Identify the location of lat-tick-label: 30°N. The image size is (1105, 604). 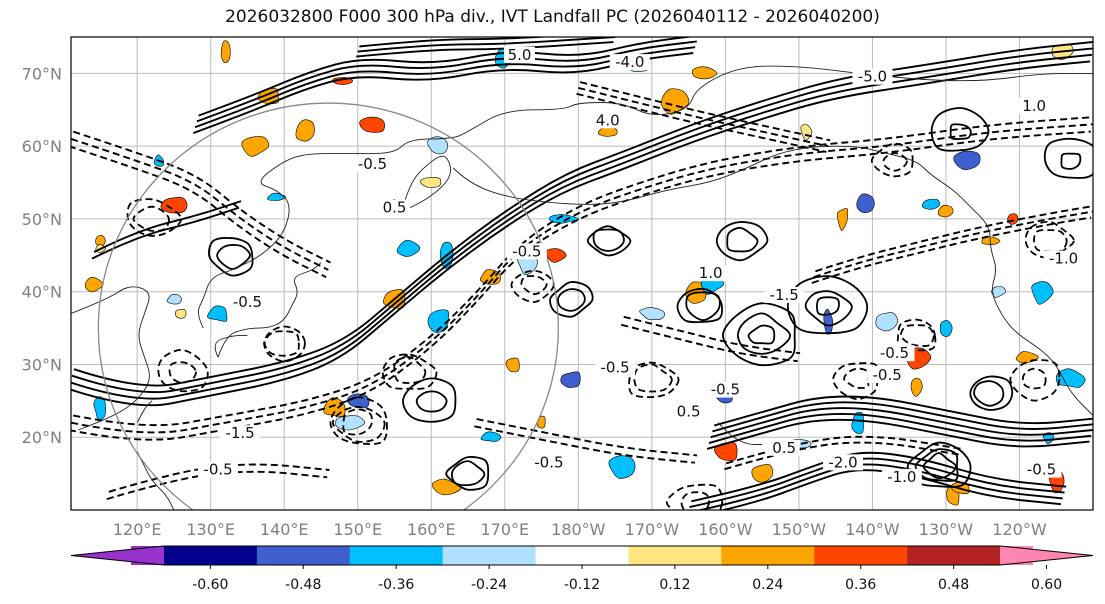
(42, 364).